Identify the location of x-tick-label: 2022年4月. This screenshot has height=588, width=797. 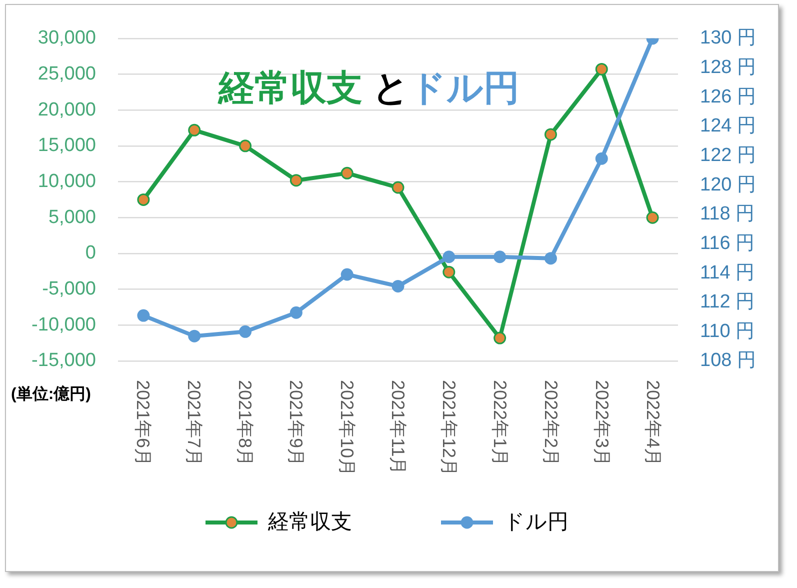
(653, 423).